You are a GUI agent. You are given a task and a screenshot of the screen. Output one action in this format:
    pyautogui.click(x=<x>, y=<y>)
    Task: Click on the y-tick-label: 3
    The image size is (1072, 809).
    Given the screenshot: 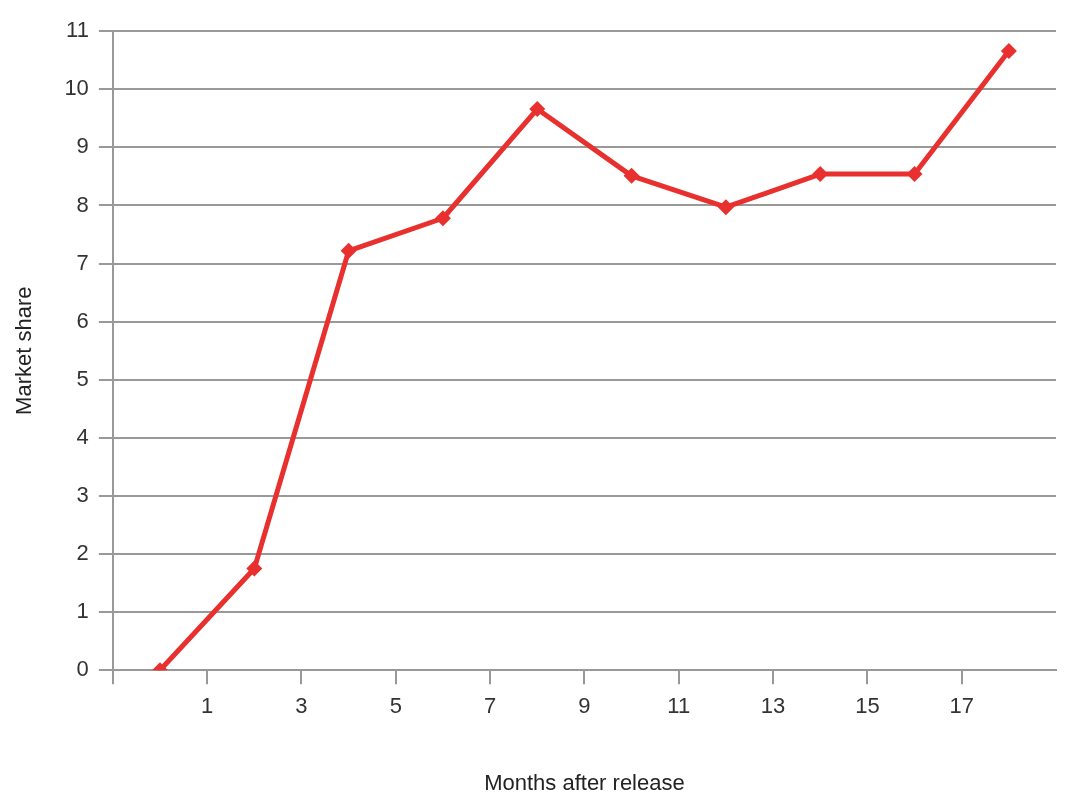 What is the action you would take?
    pyautogui.click(x=82, y=494)
    